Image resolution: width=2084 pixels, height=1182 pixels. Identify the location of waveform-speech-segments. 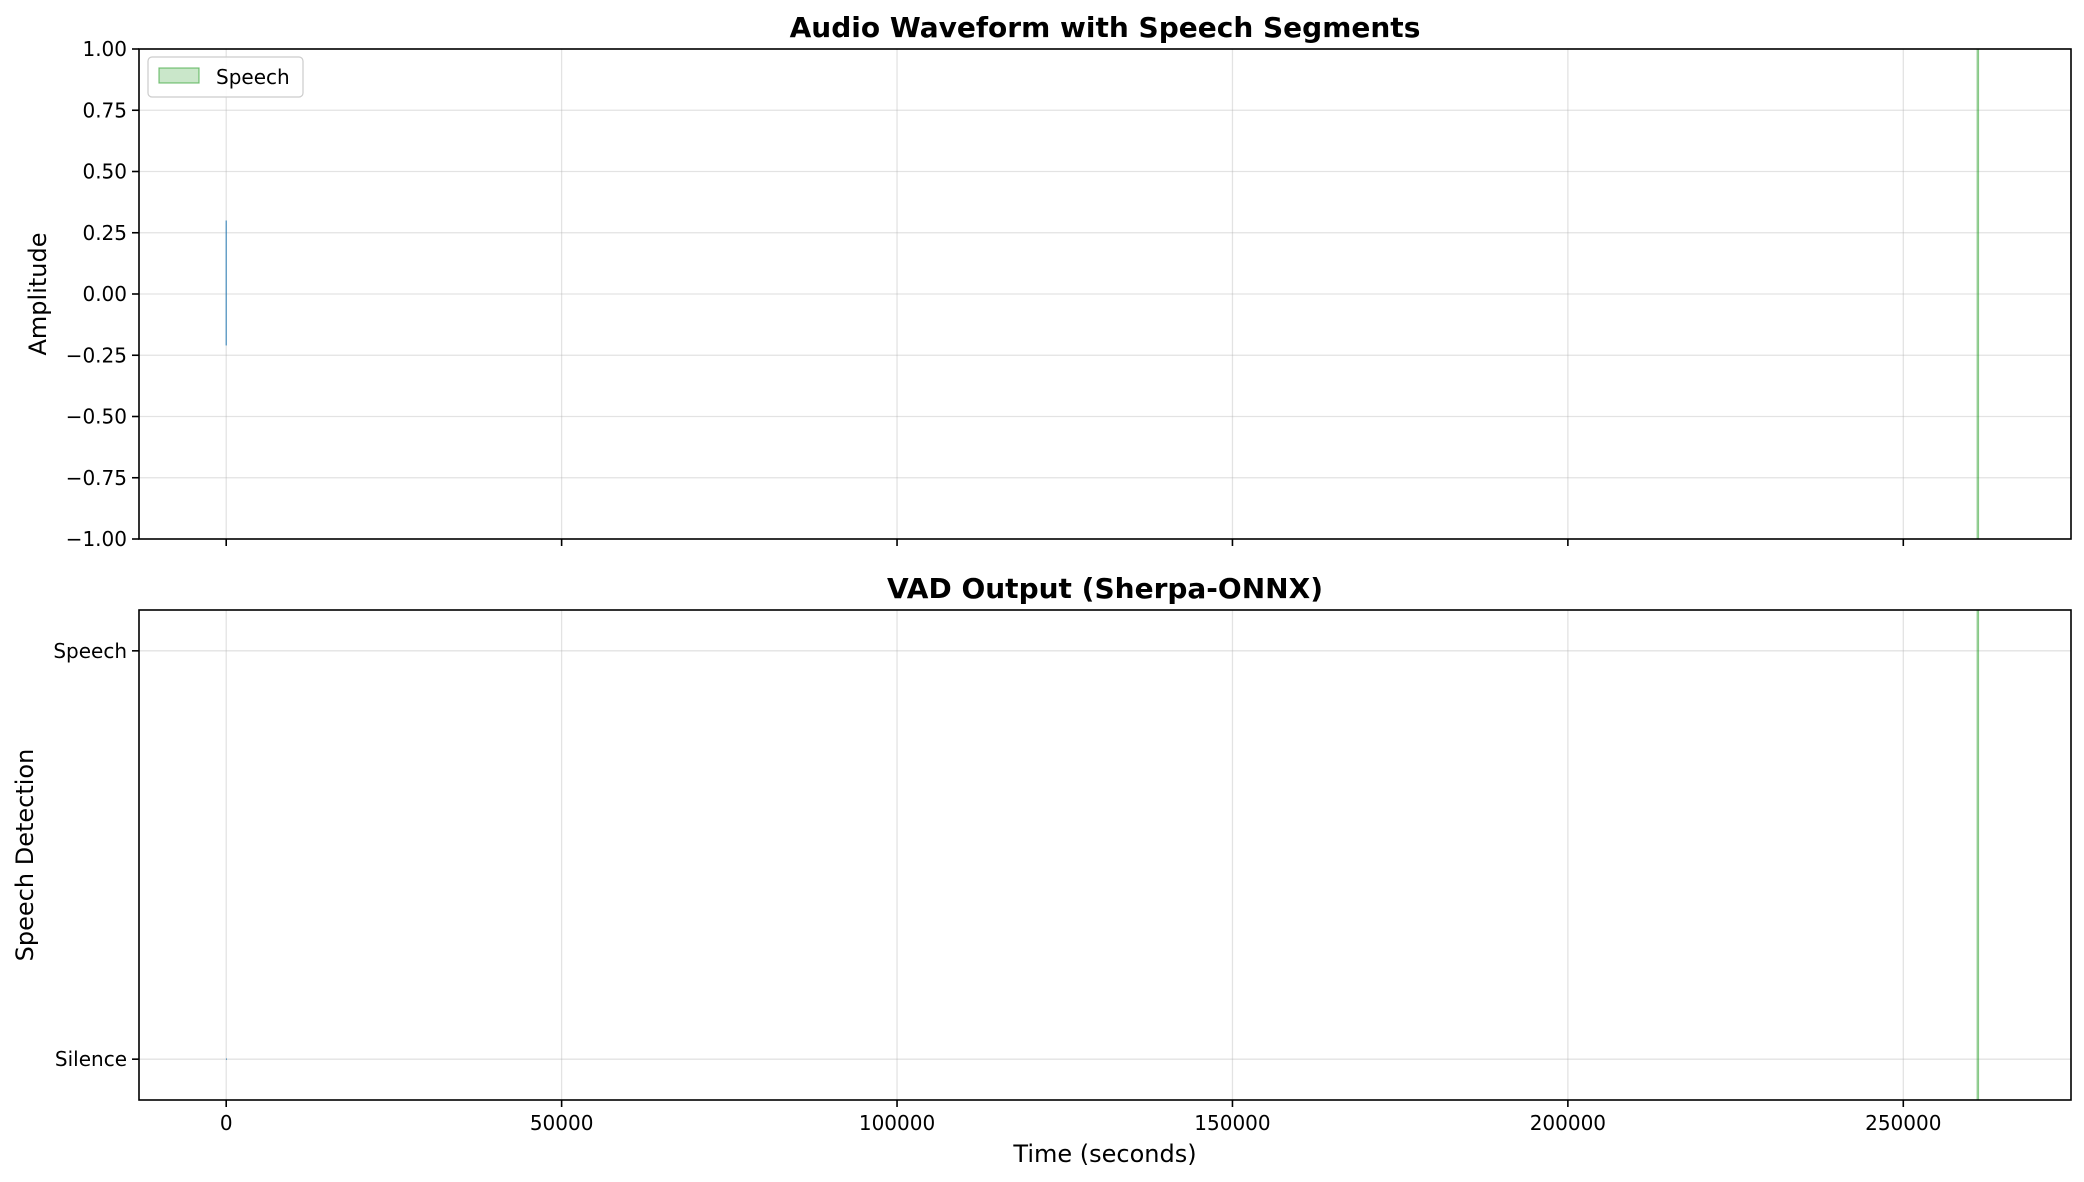
(1978, 294).